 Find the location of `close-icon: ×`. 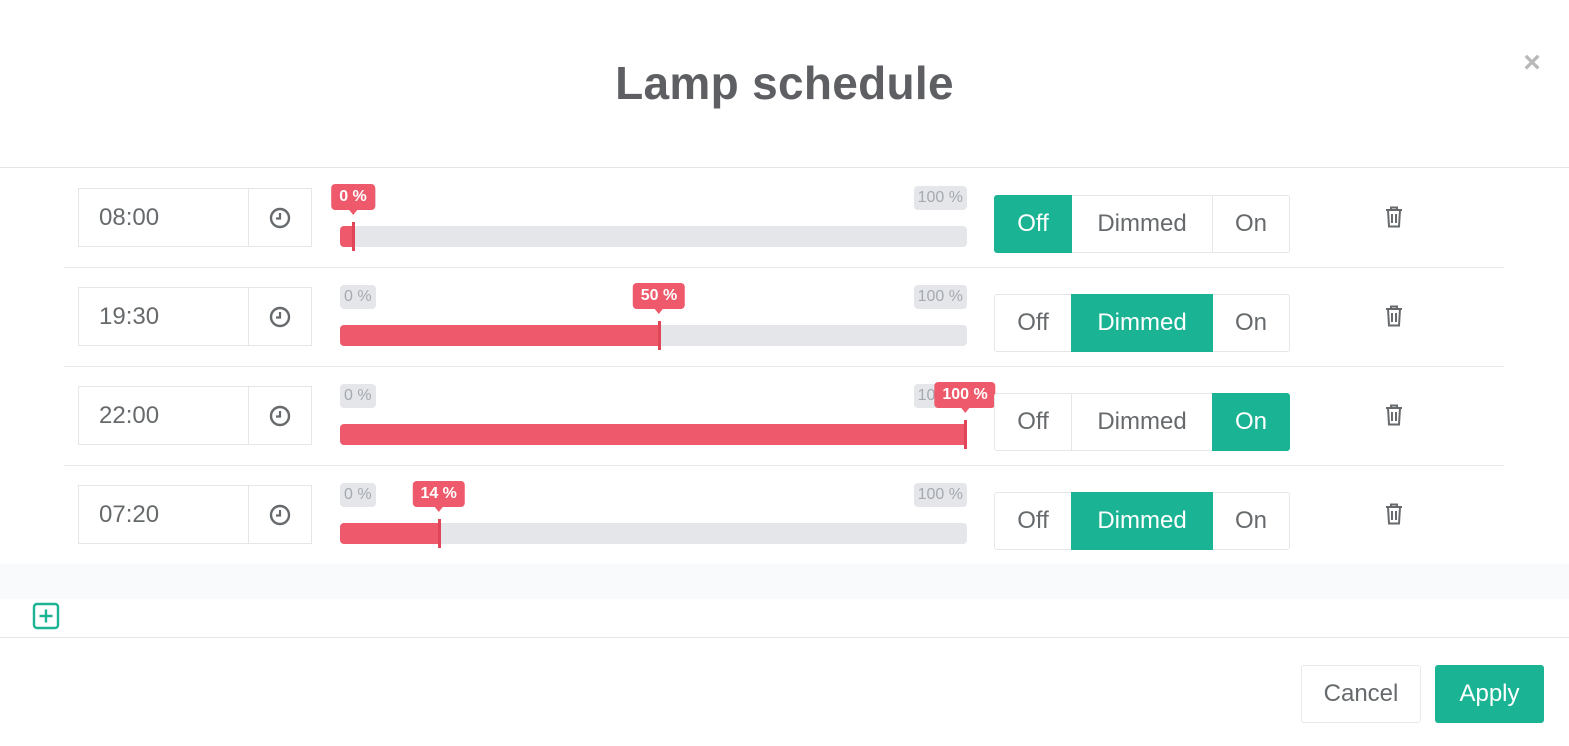

close-icon: × is located at coordinates (1532, 62).